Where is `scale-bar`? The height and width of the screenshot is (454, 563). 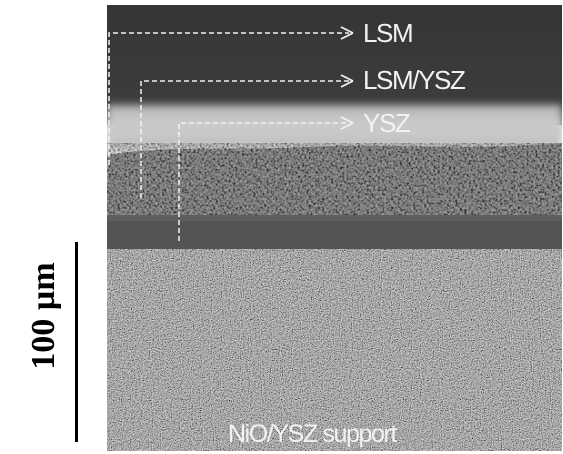
scale-bar is located at coordinates (76, 342).